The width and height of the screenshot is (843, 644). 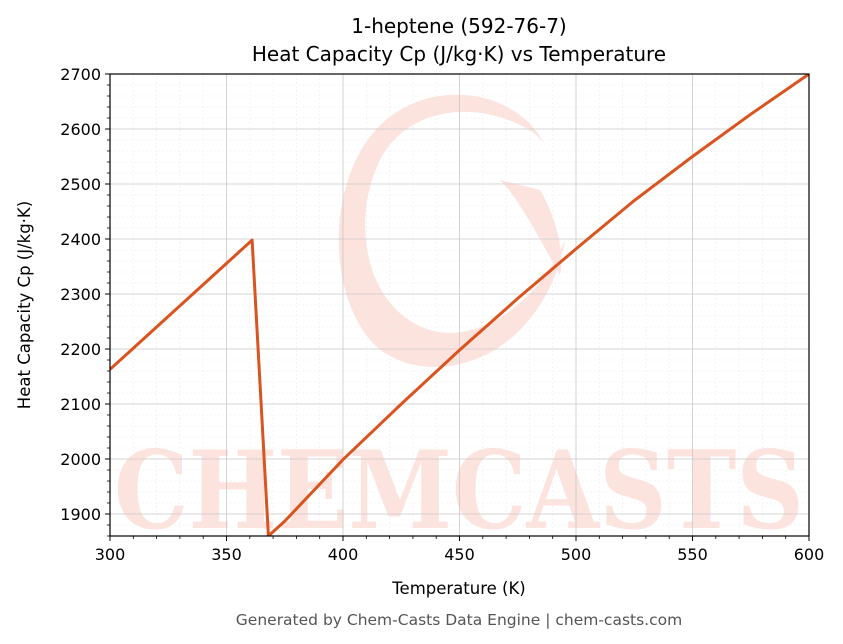 What do you see at coordinates (459, 26) in the screenshot?
I see `chart-title-line1: 1-heptene (592-76-7)` at bounding box center [459, 26].